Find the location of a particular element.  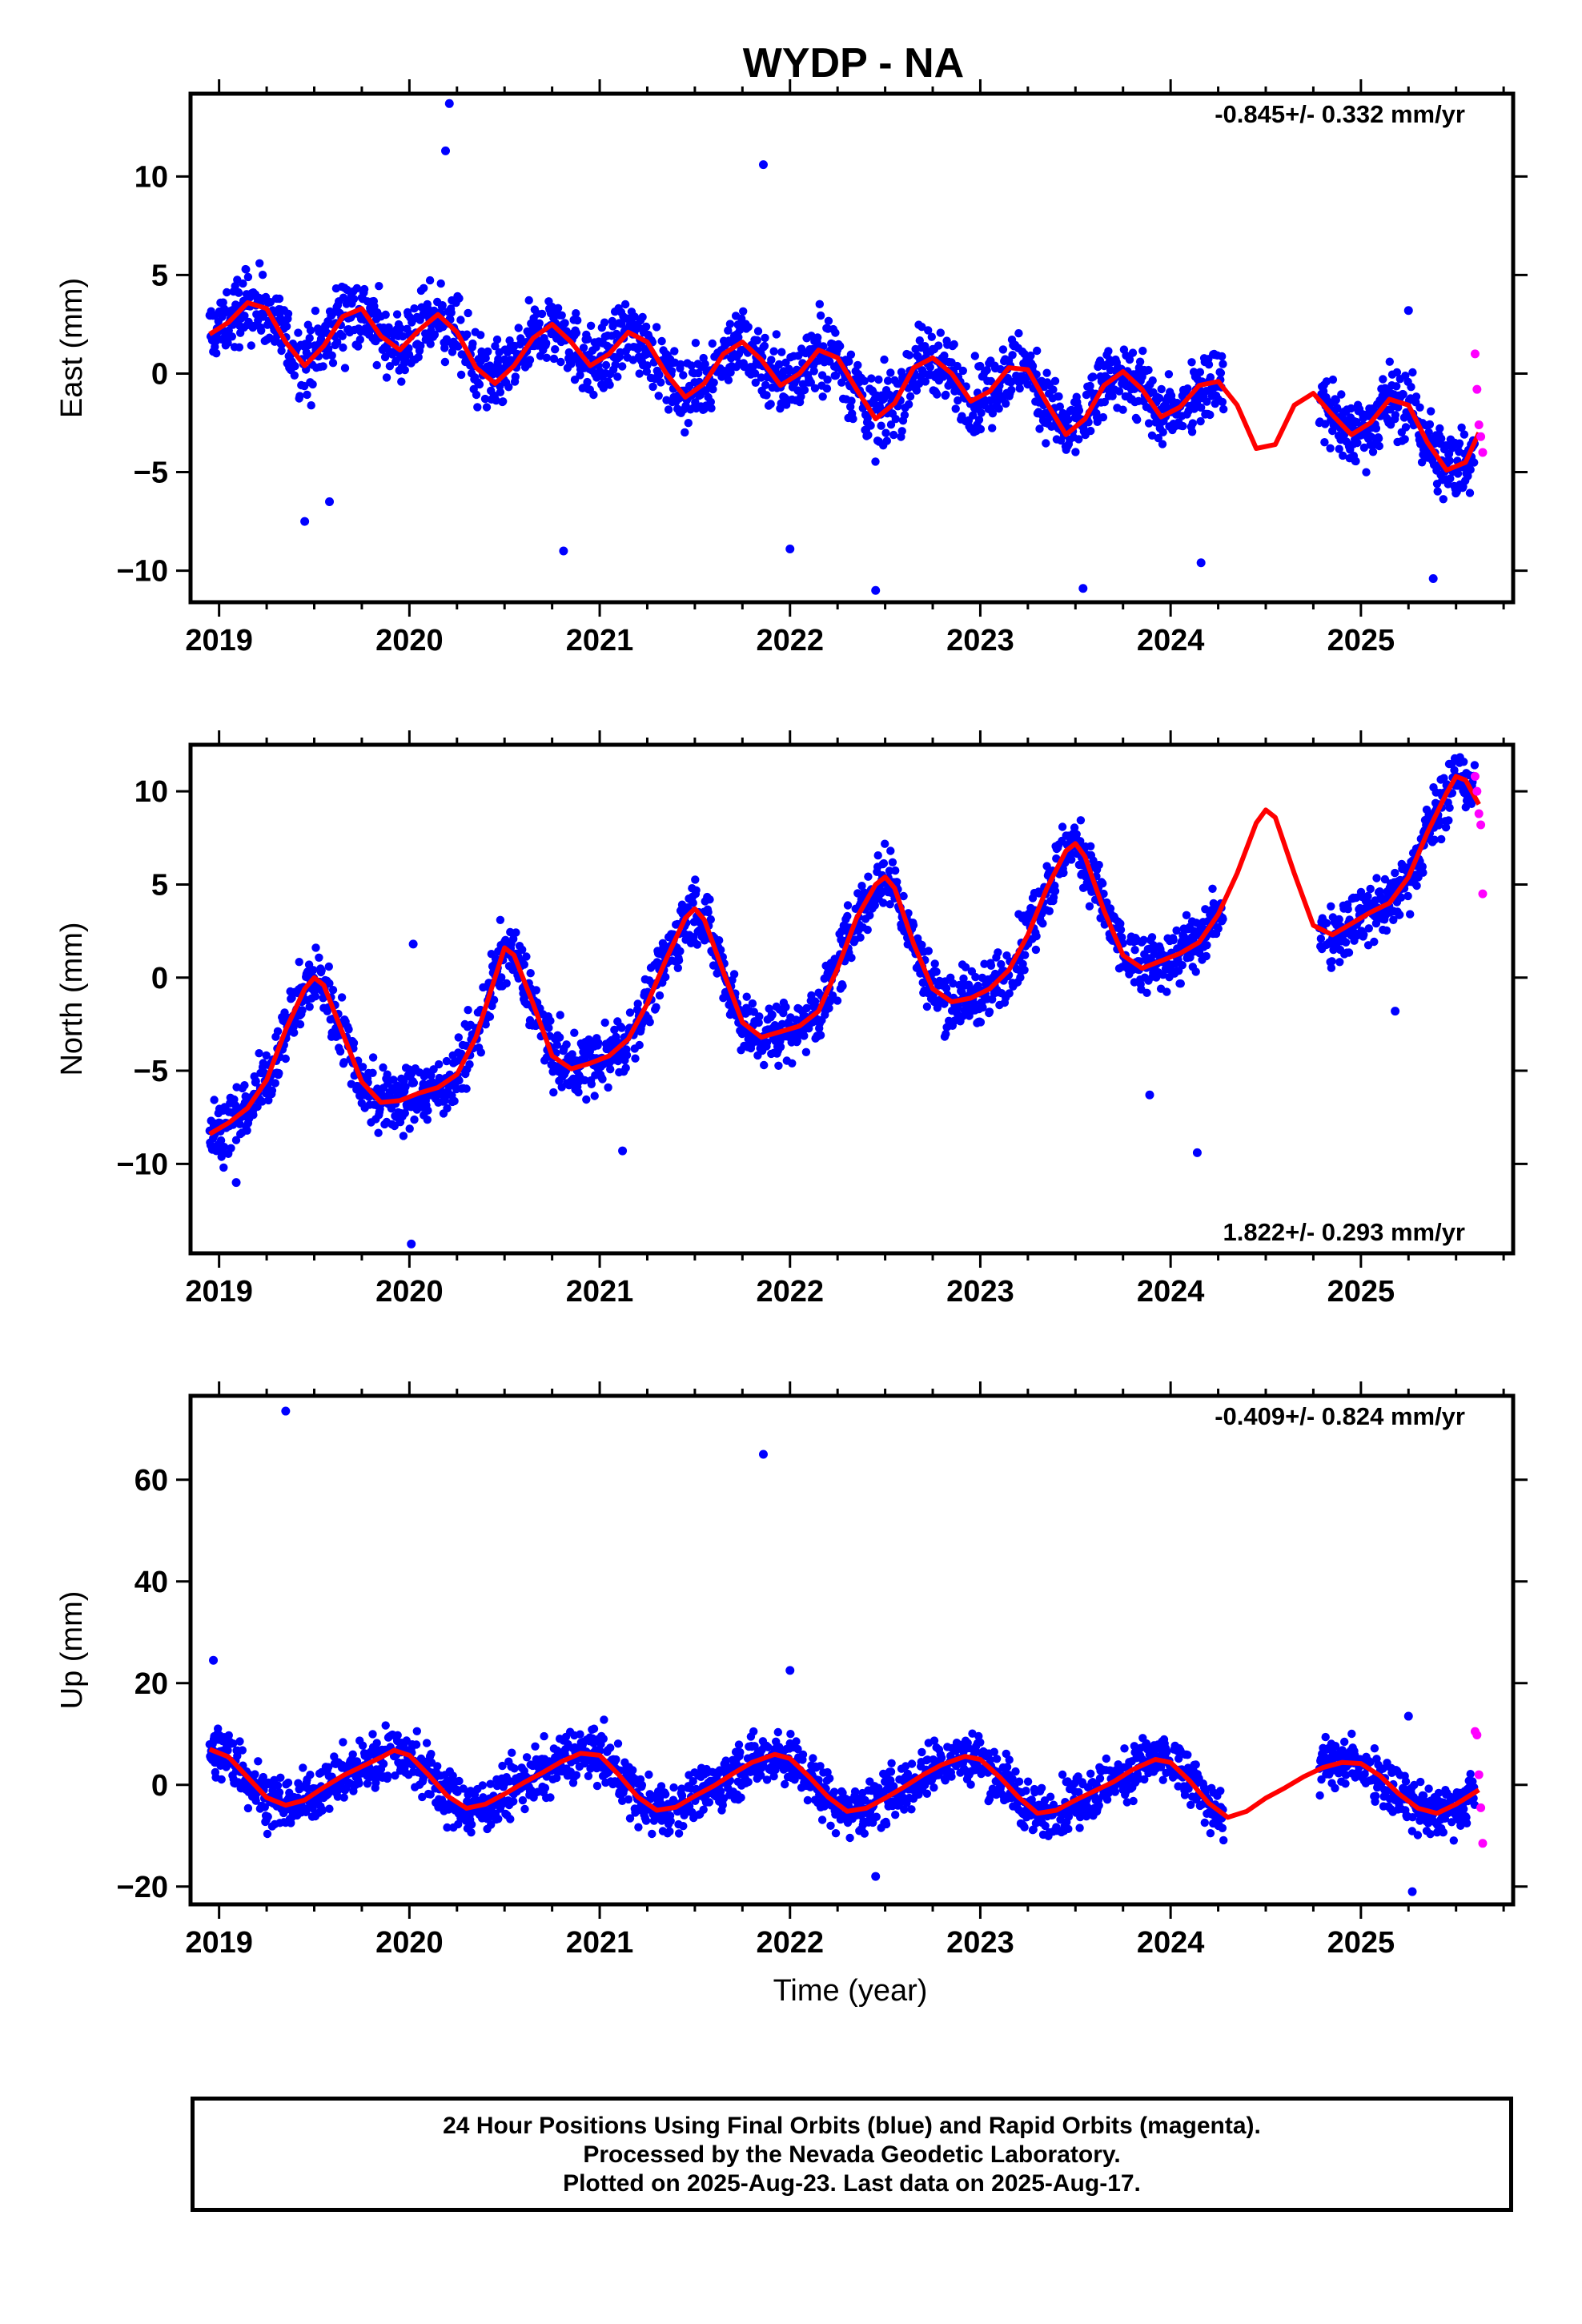

north-rapid-point is located at coordinates (1481, 825).